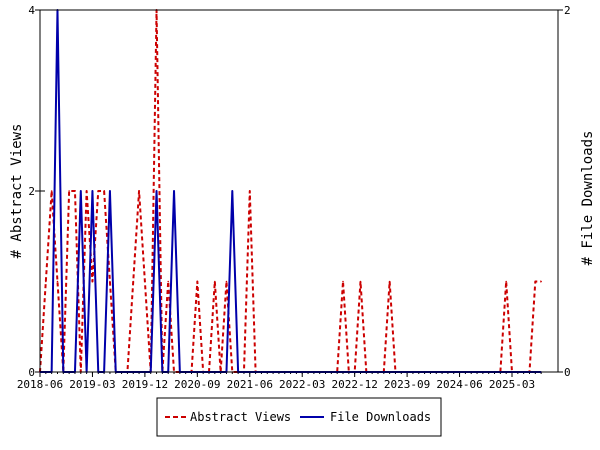 The width and height of the screenshot is (600, 450). Describe the element at coordinates (588, 198) in the screenshot. I see `right-axis-title: # File Downloads` at that location.